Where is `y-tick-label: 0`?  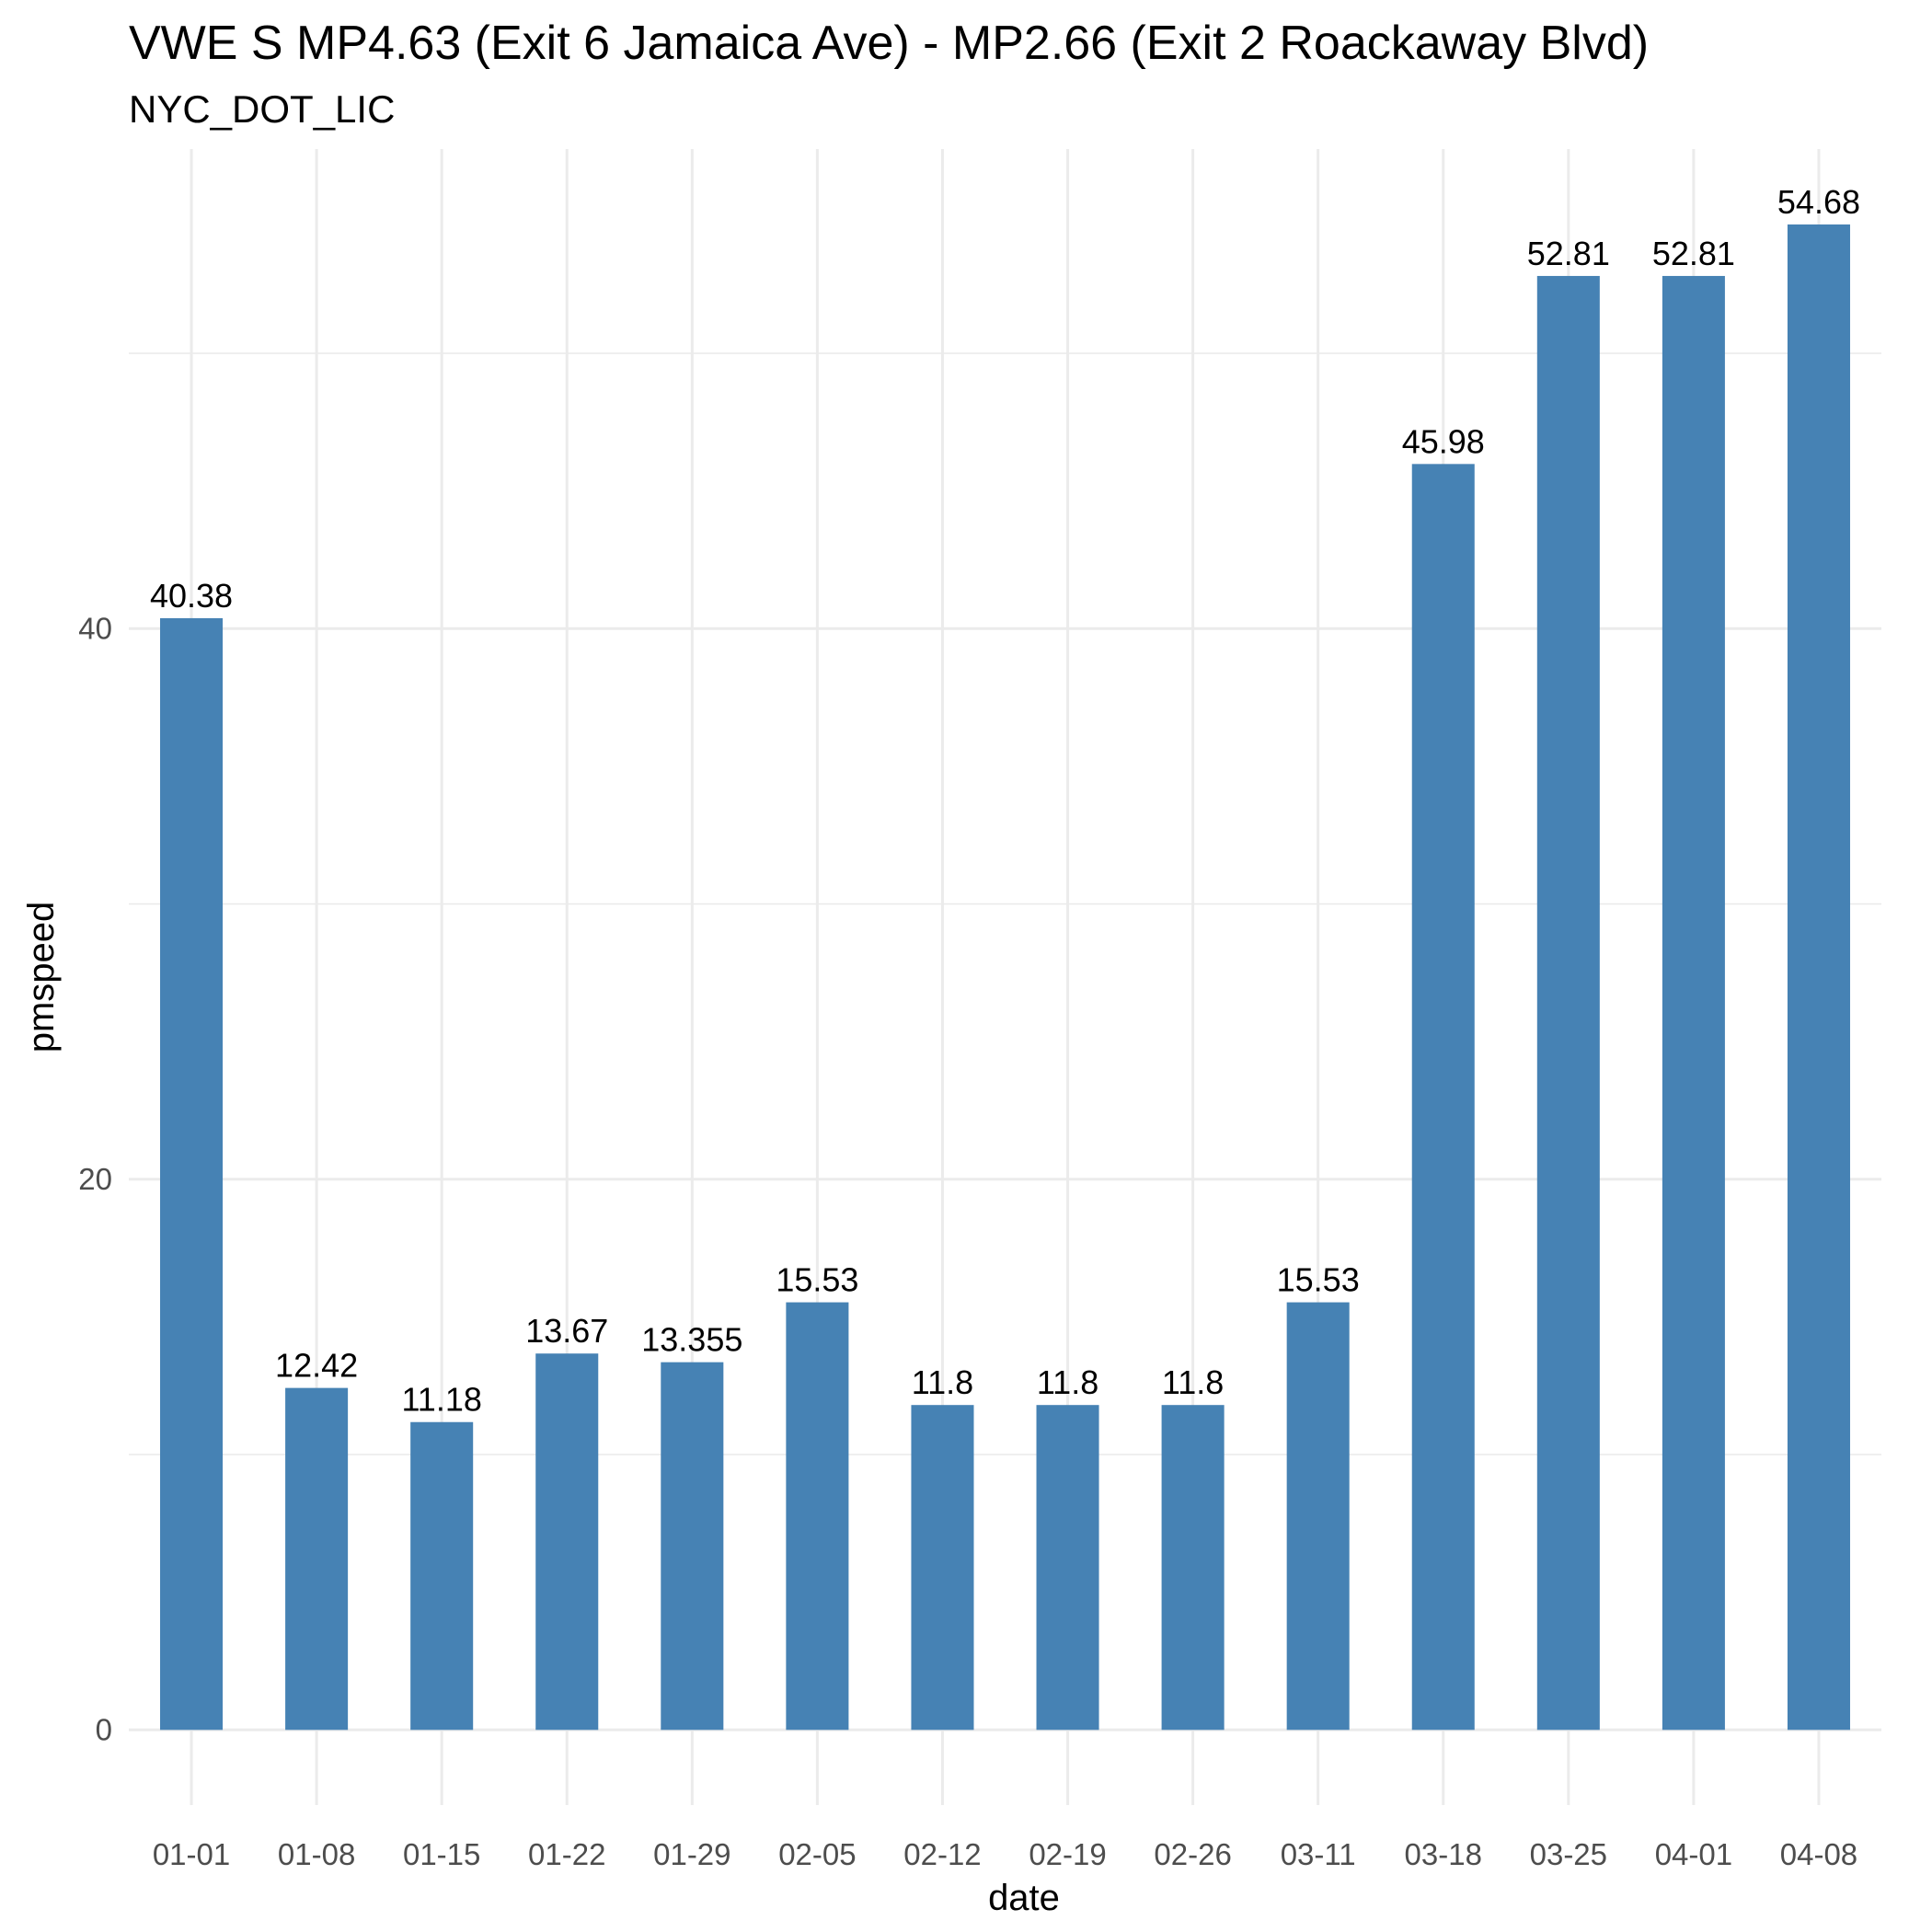
y-tick-label: 0 is located at coordinates (104, 1729).